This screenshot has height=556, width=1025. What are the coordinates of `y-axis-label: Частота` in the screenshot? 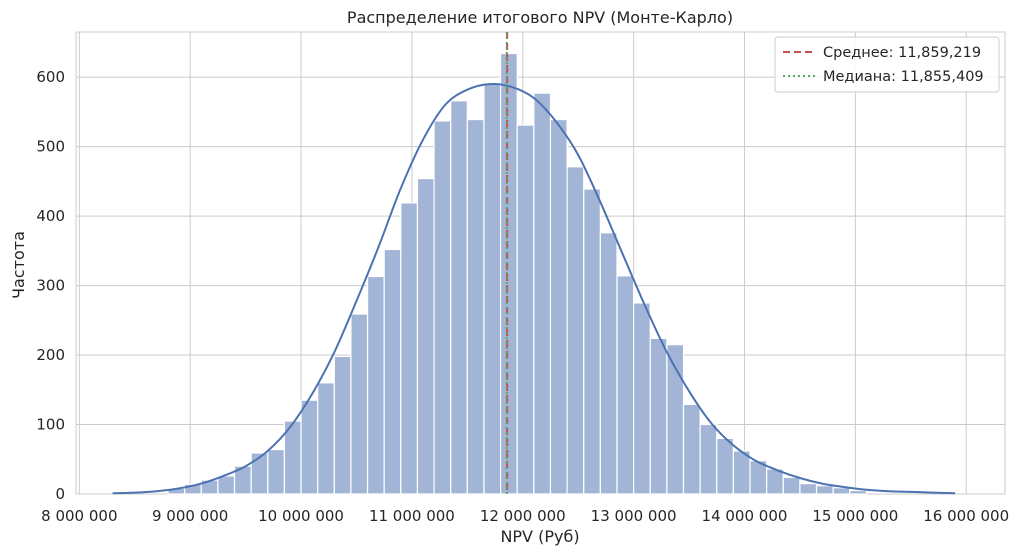 It's located at (18, 265).